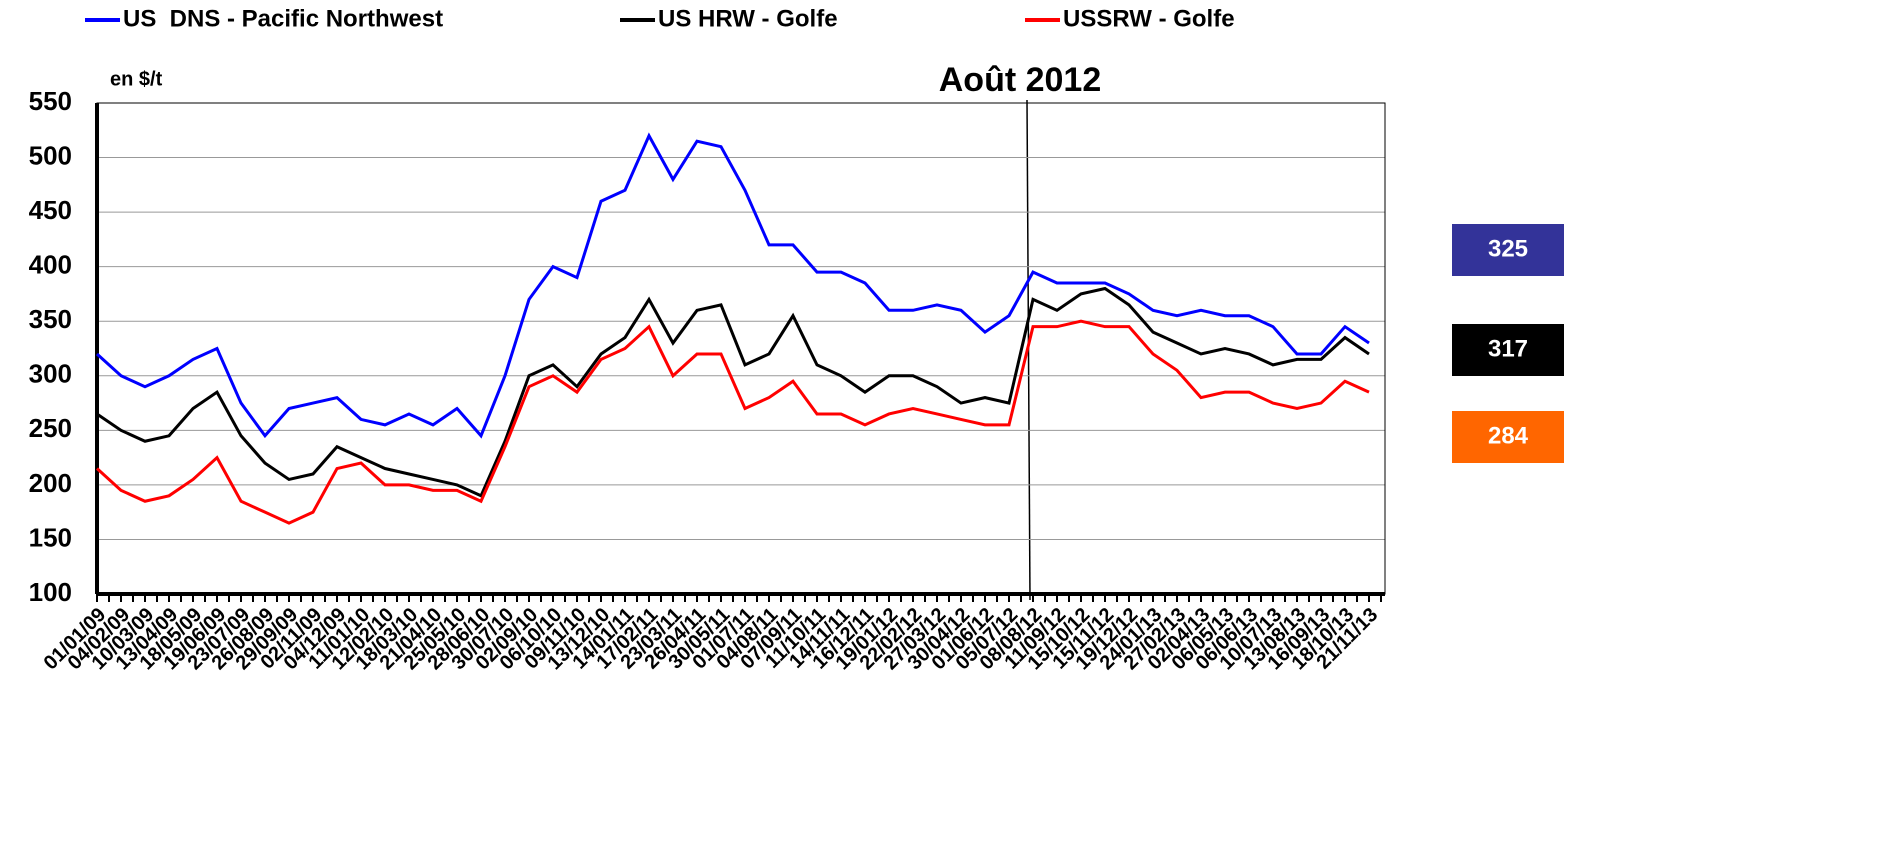 Image resolution: width=1895 pixels, height=867 pixels. What do you see at coordinates (50, 101) in the screenshot?
I see `y-tick-label: 550` at bounding box center [50, 101].